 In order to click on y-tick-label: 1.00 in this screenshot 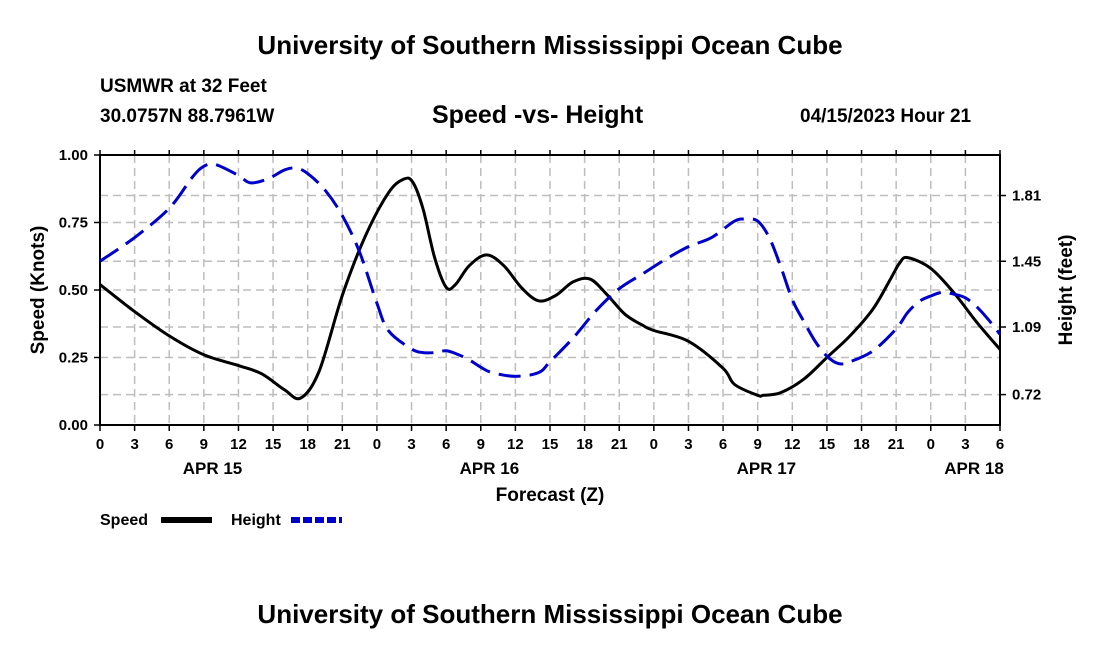, I will do `click(73, 155)`.